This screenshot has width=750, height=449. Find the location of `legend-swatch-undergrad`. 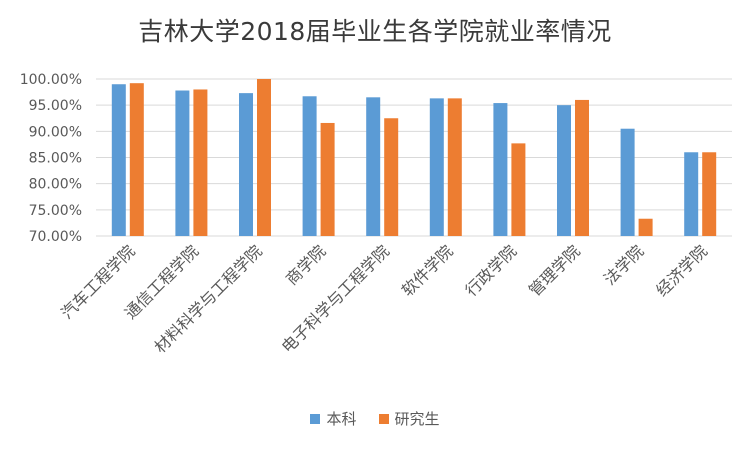

legend-swatch-undergrad is located at coordinates (315, 418).